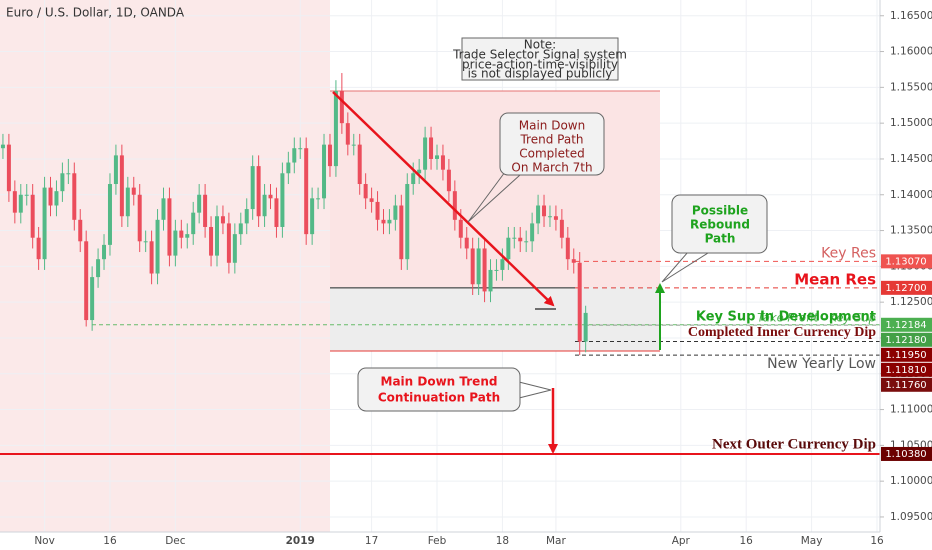  Describe the element at coordinates (551, 168) in the screenshot. I see `callout-line: On March 7th` at that location.